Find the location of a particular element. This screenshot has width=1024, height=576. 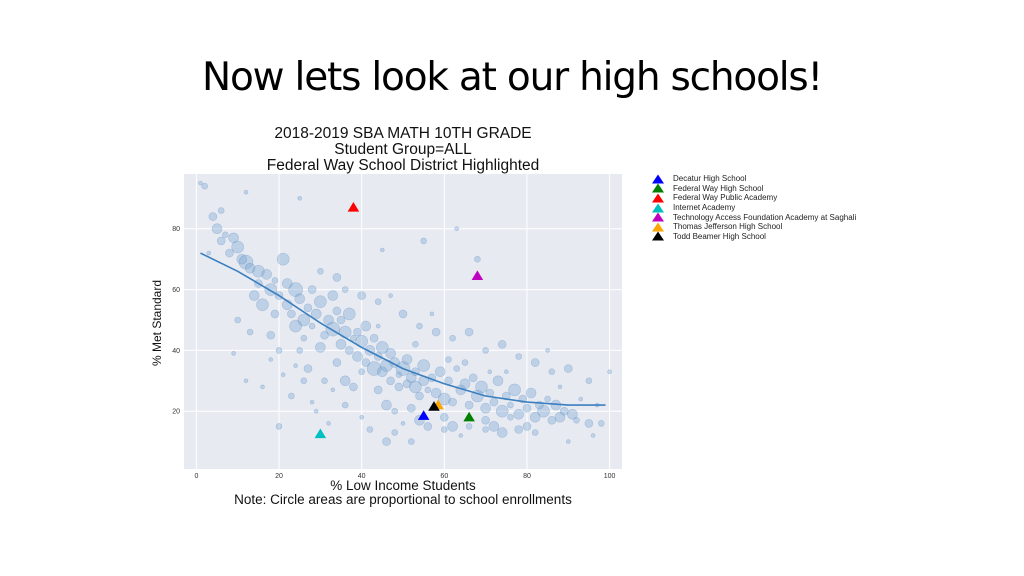

legend-item: Internet Academy is located at coordinates (753, 208).